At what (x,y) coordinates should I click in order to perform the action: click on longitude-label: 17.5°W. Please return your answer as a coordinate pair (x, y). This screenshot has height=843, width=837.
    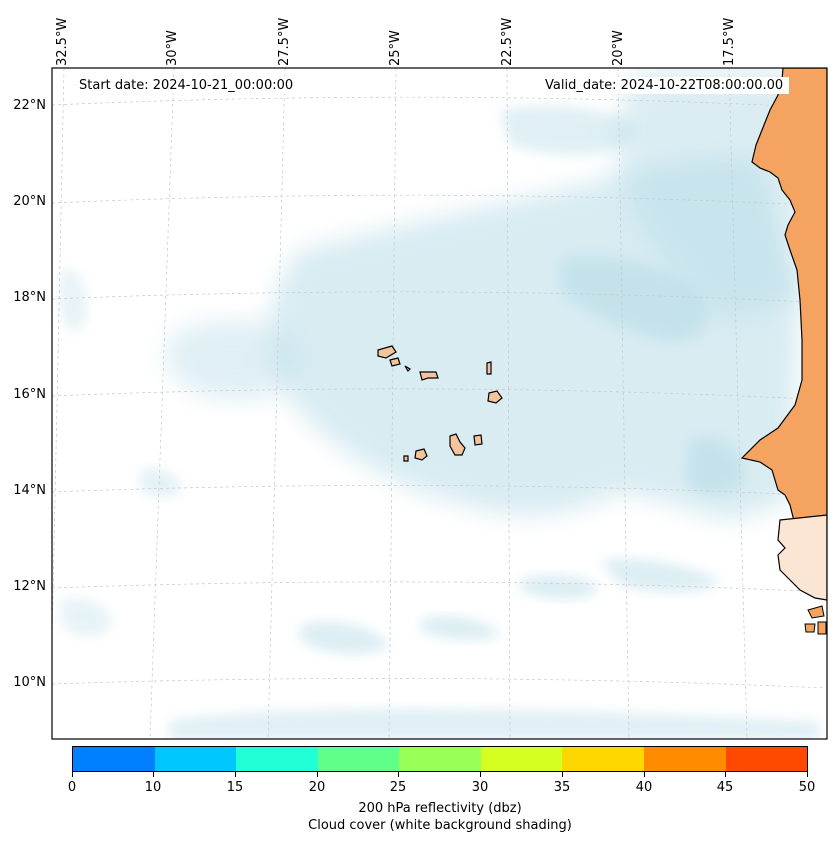
    Looking at the image, I should click on (729, 41).